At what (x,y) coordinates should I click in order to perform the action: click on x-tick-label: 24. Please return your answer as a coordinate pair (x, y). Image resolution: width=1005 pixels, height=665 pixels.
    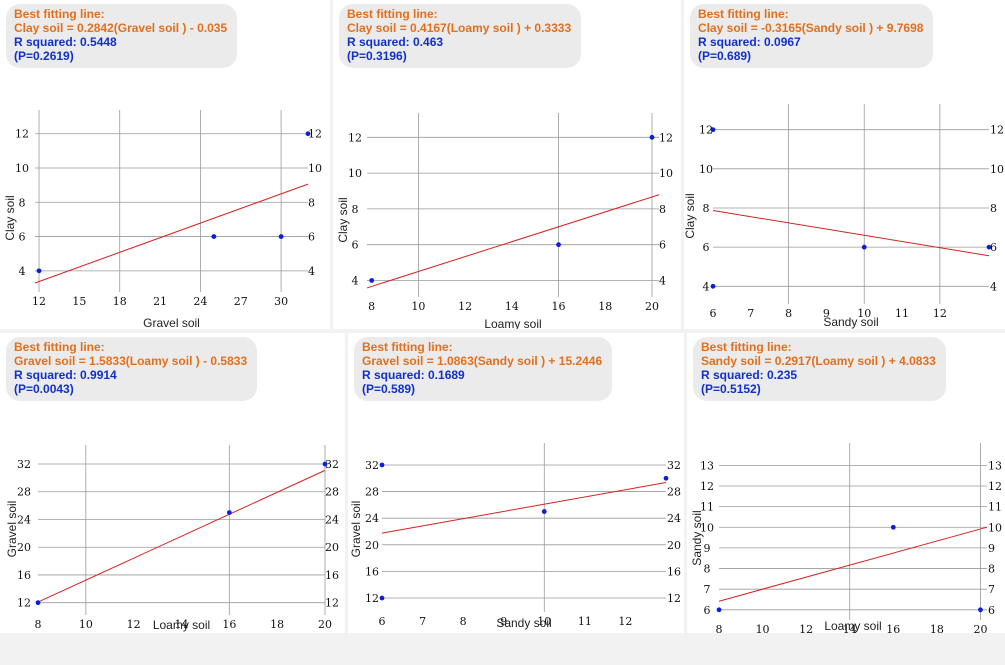
    Looking at the image, I should click on (200, 301).